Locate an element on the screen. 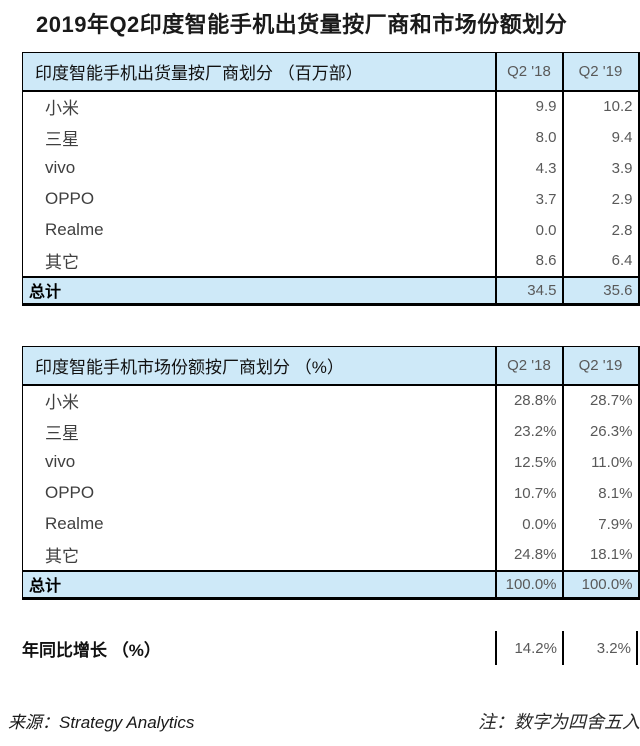 This screenshot has height=746, width=640. value-q2-18: 3.7 is located at coordinates (528, 199).